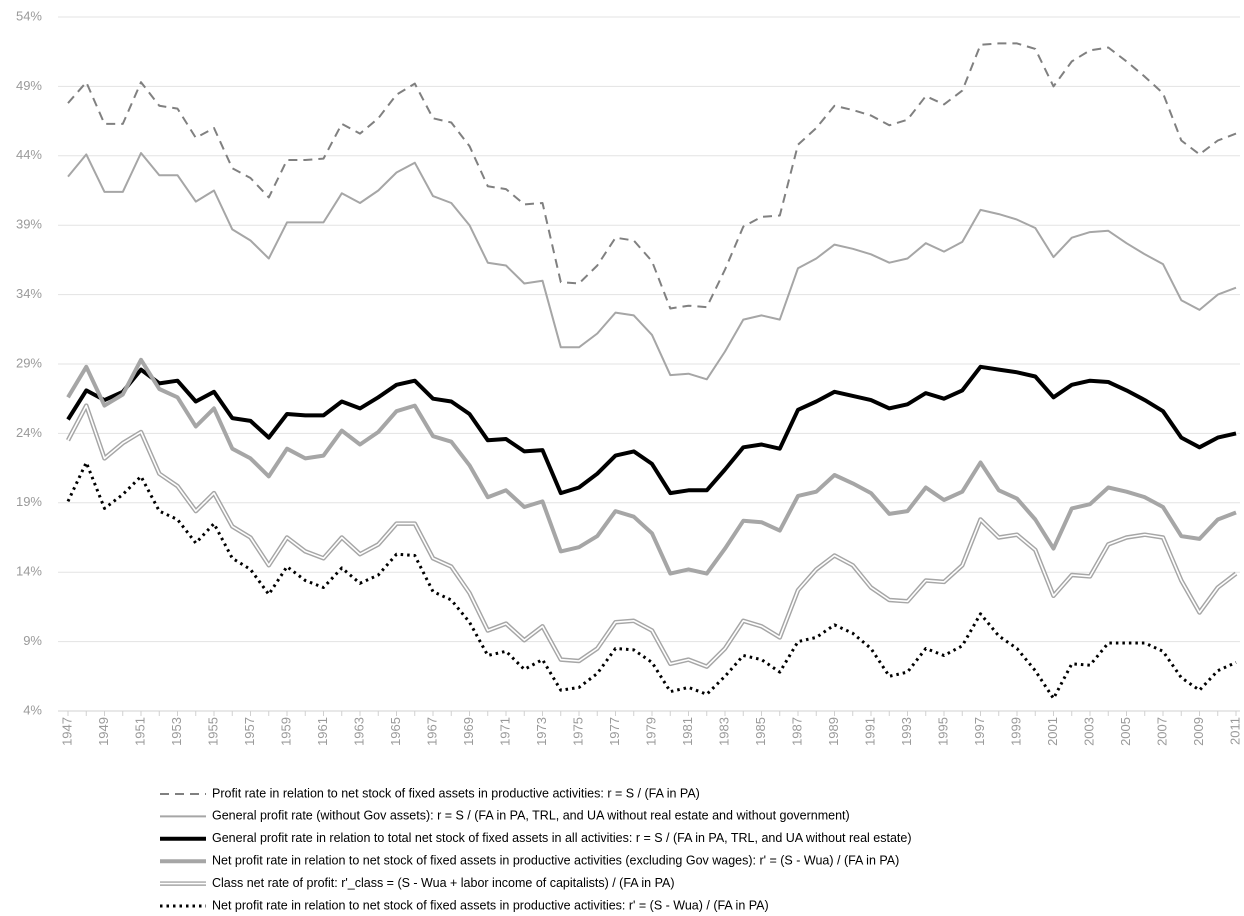 This screenshot has height=916, width=1244. I want to click on x-tick-label: 1999, so click(1015, 731).